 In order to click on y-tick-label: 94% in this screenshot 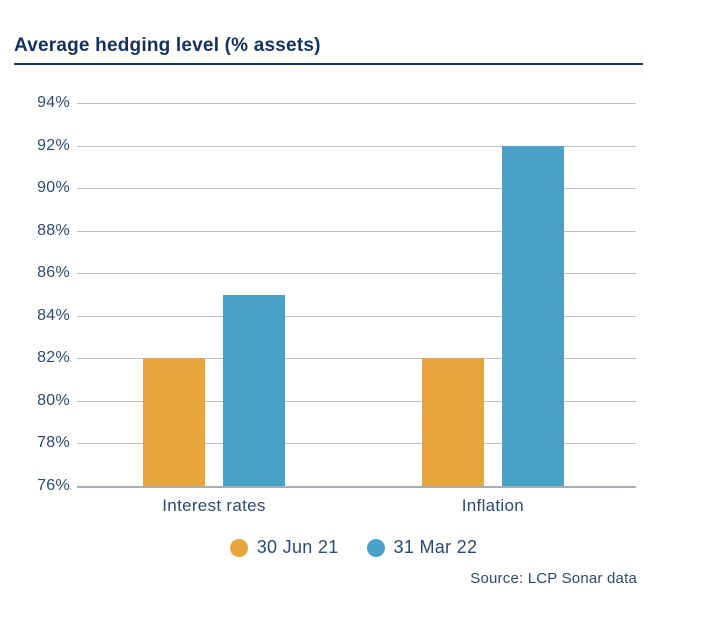, I will do `click(53, 102)`.